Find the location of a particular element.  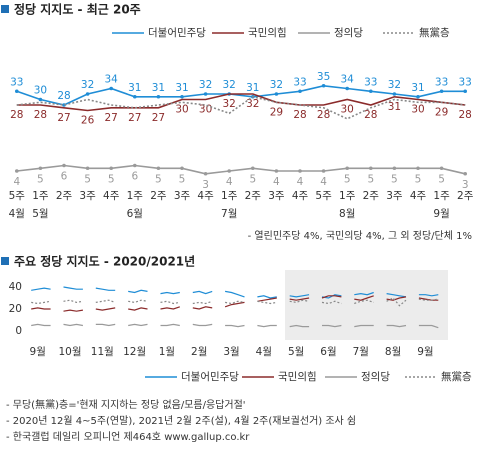

chart-title: 정당 지지도 - 최근 20주 is located at coordinates (77, 9).